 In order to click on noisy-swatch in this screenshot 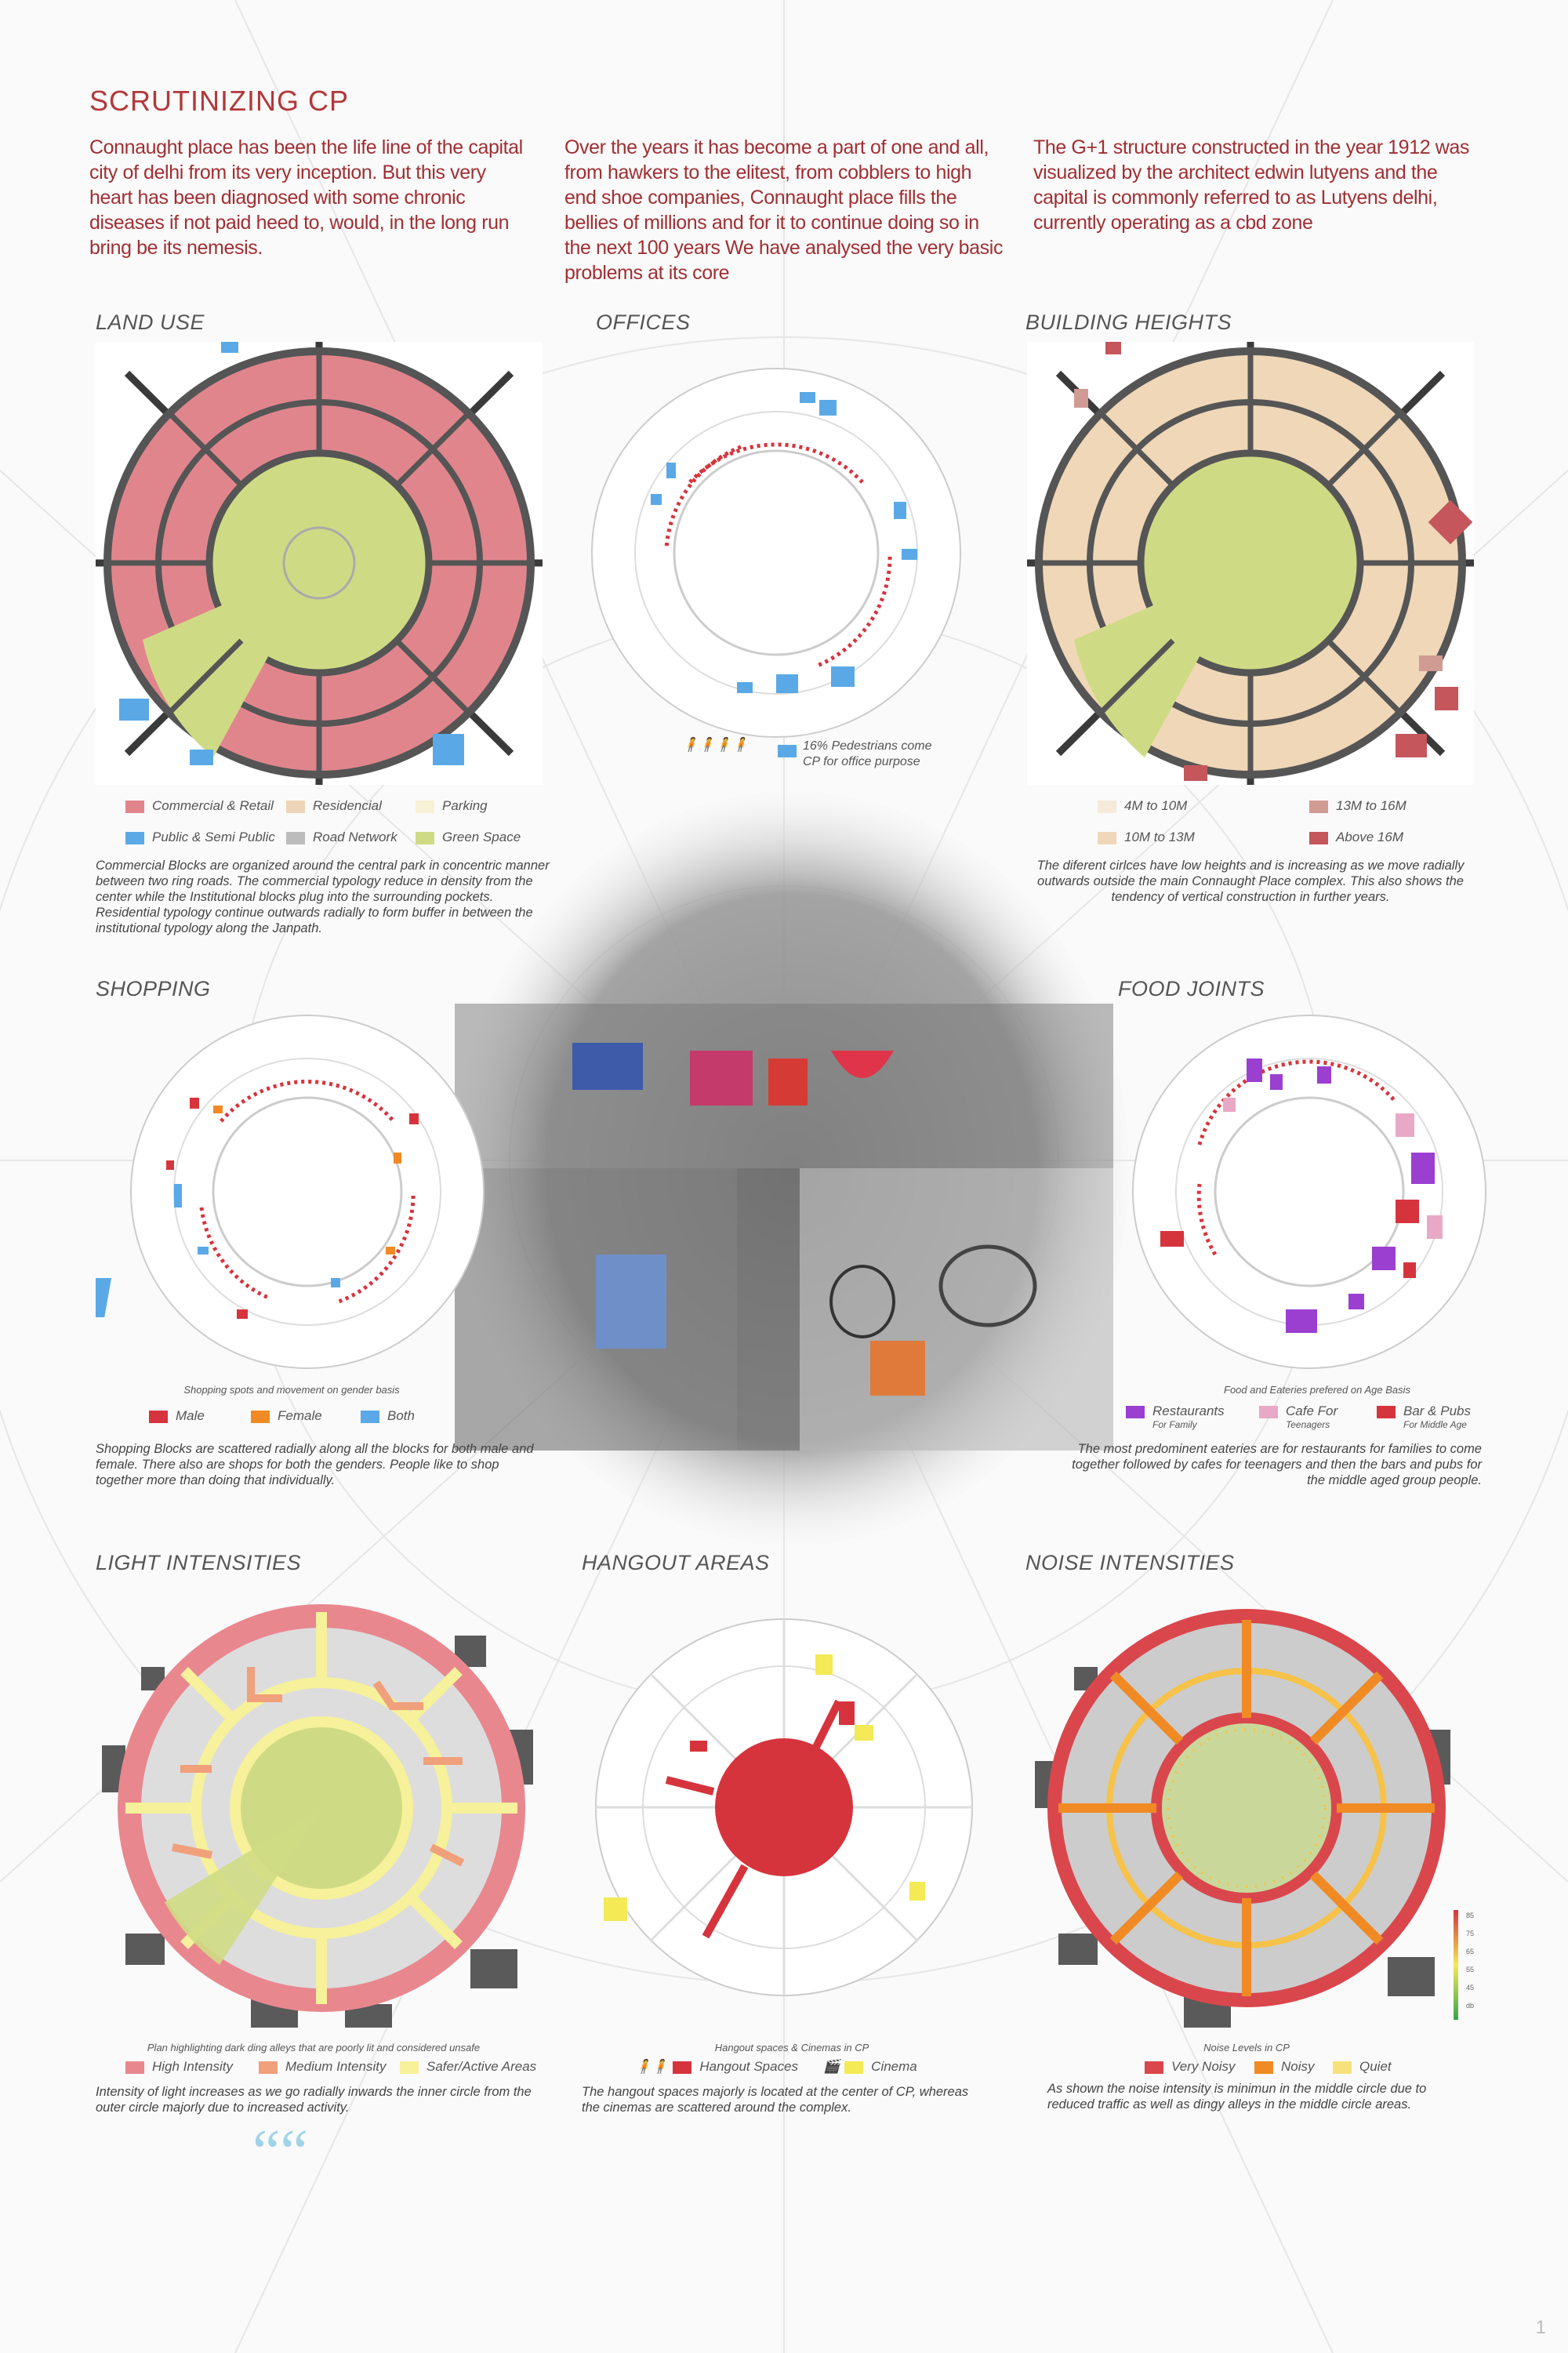, I will do `click(1263, 2068)`.